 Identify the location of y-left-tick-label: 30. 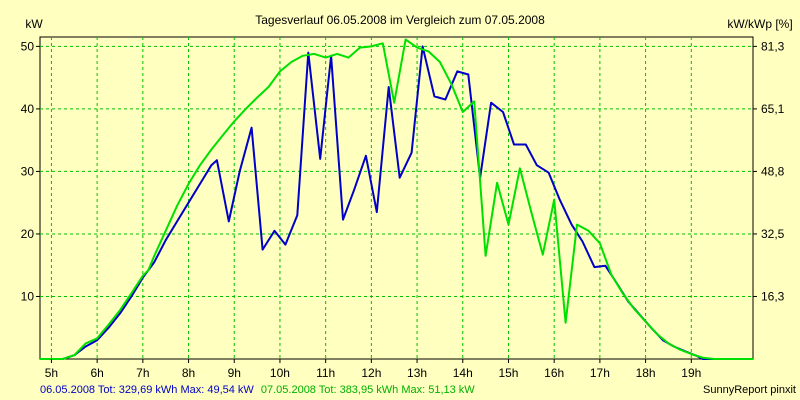
(28, 171).